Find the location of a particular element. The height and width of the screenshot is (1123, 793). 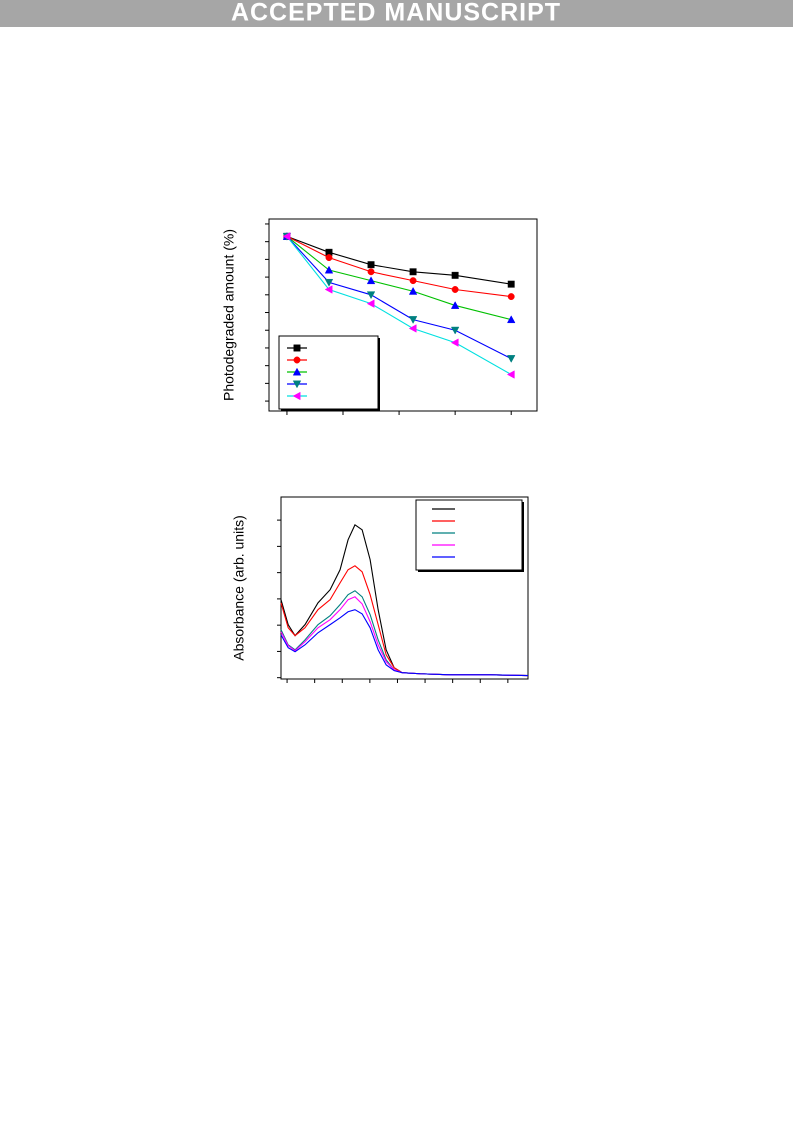

chart: Absorbance (arb. units) is located at coordinates (380, 589).